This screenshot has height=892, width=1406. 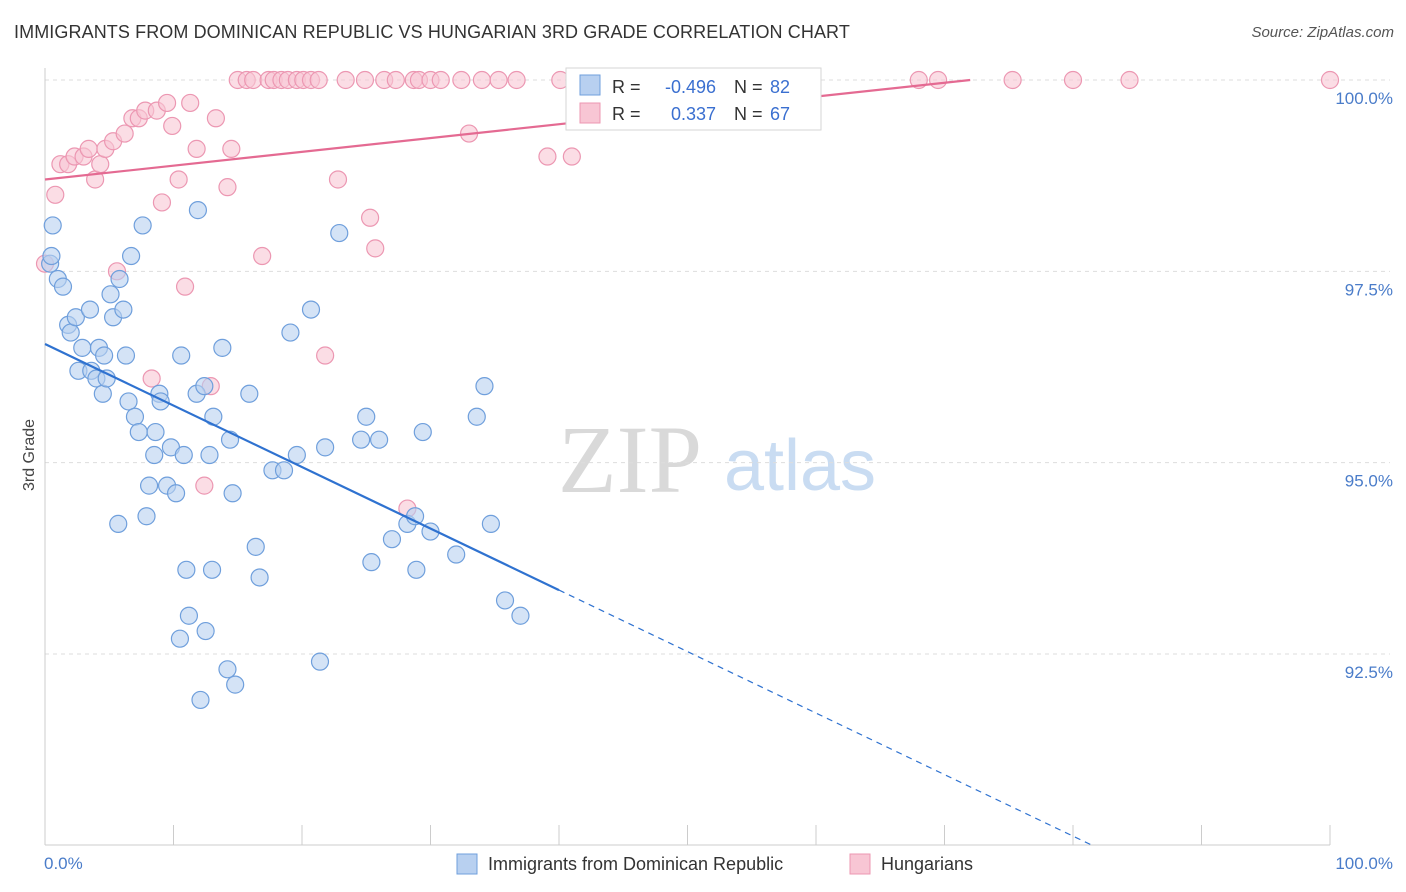 What do you see at coordinates (780, 87) in the screenshot?
I see `legend-n-value-1: 82` at bounding box center [780, 87].